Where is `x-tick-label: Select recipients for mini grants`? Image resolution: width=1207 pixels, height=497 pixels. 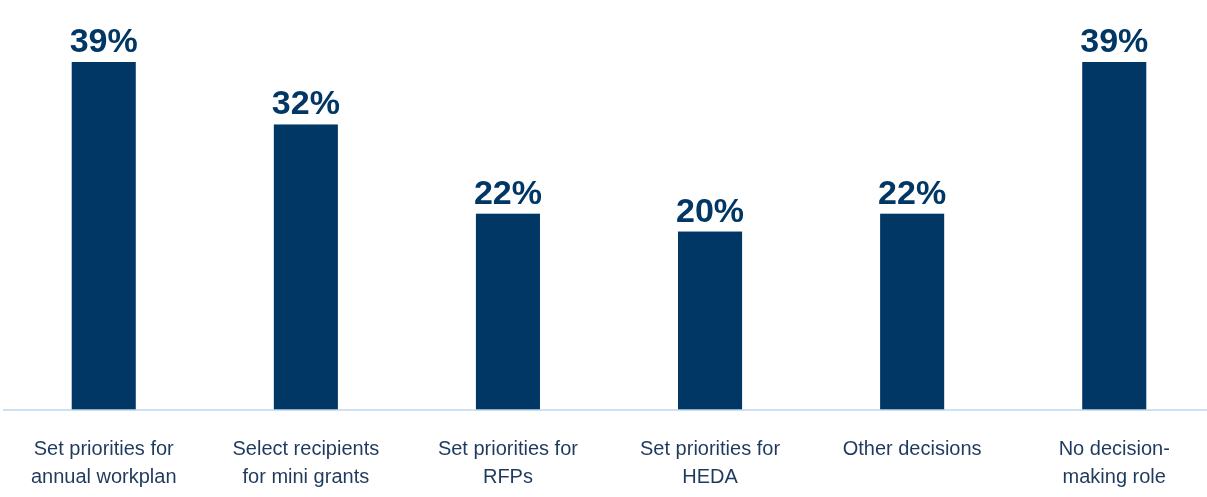 x-tick-label: Select recipients for mini grants is located at coordinates (306, 462).